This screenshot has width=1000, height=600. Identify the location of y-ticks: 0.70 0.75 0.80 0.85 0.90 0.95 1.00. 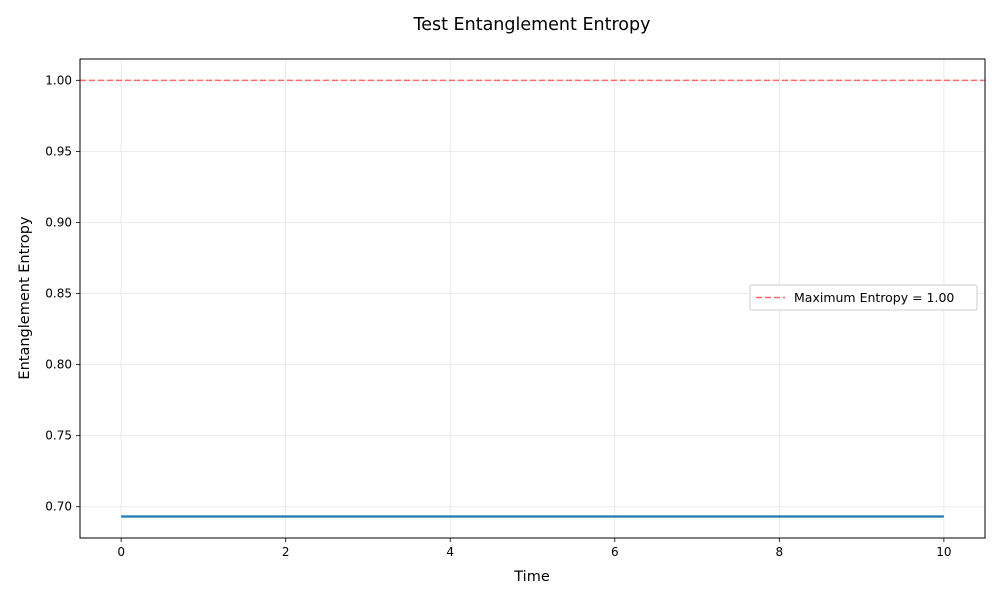
(62, 293).